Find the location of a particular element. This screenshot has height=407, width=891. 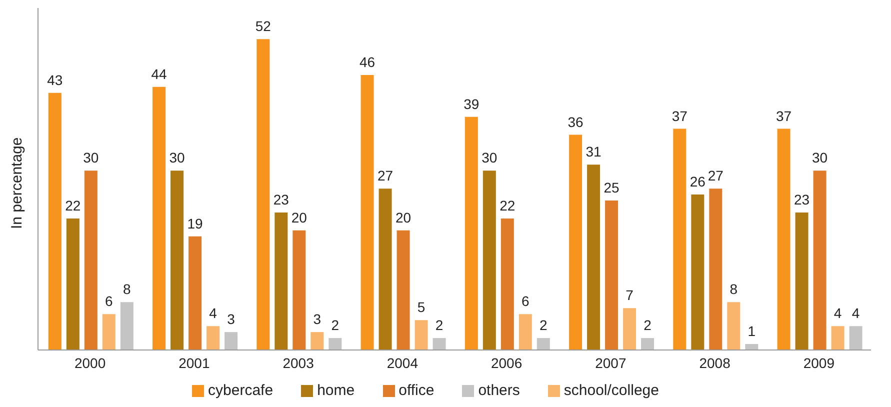

x-tick-label: 2007 is located at coordinates (610, 362).